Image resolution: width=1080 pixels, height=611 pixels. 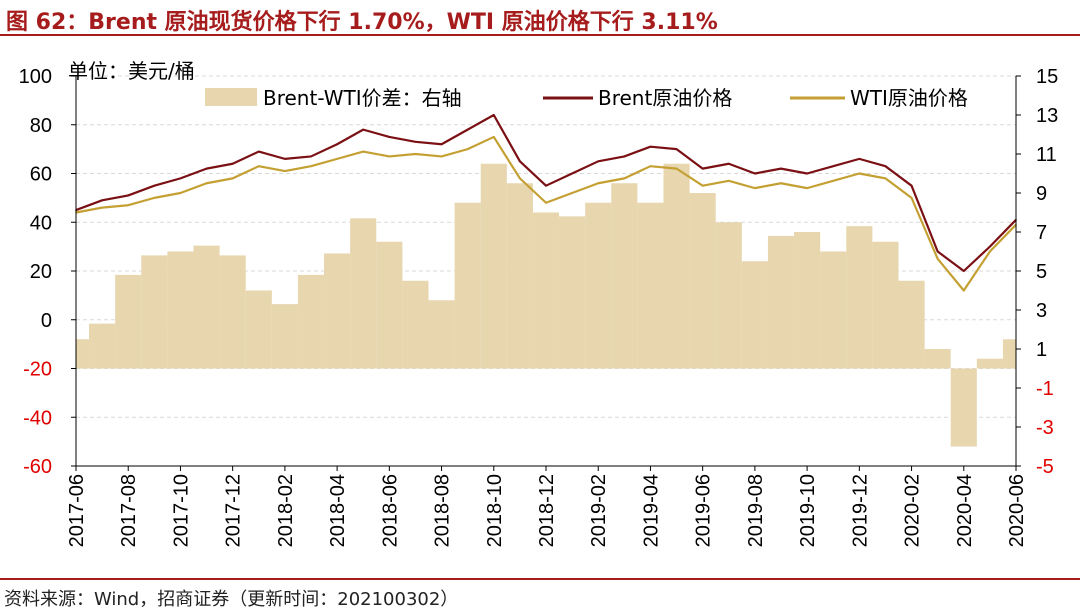 What do you see at coordinates (860, 510) in the screenshot?
I see `x-tick-label-15: 2019-12` at bounding box center [860, 510].